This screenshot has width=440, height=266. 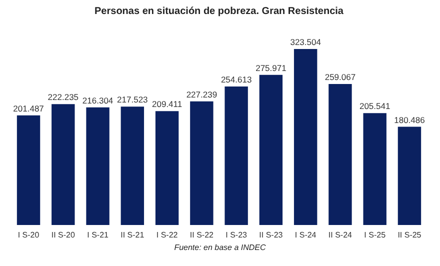 I want to click on data-label: 216.304, so click(x=98, y=100).